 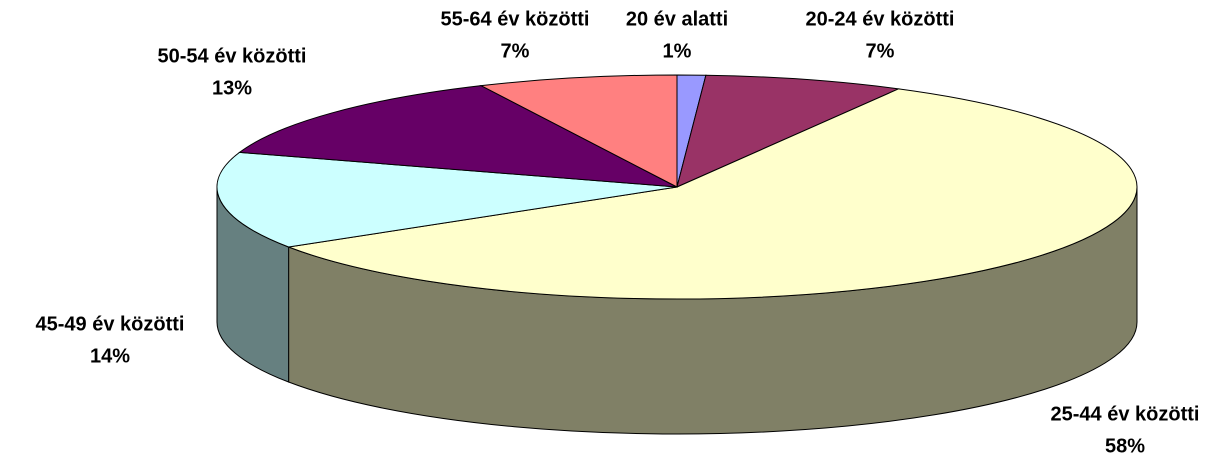 What do you see at coordinates (232, 56) in the screenshot?
I see `slice-label: 50-54 év közötti` at bounding box center [232, 56].